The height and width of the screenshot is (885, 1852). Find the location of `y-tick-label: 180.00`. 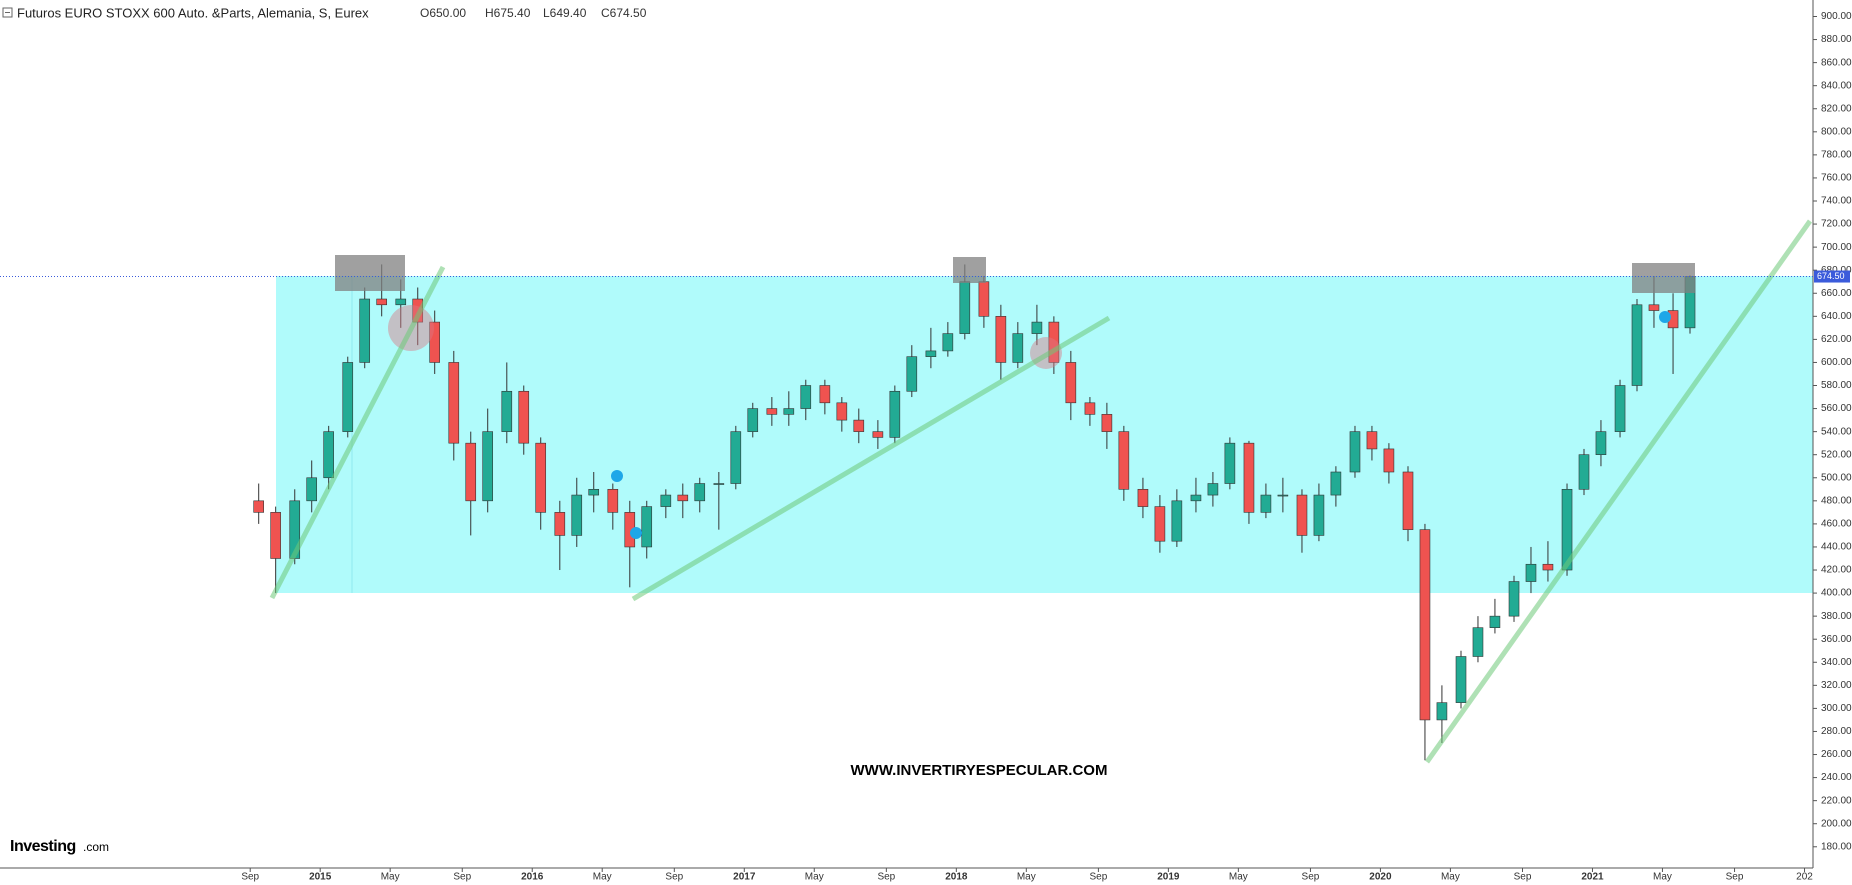

y-tick-label: 180.00 is located at coordinates (1836, 846).